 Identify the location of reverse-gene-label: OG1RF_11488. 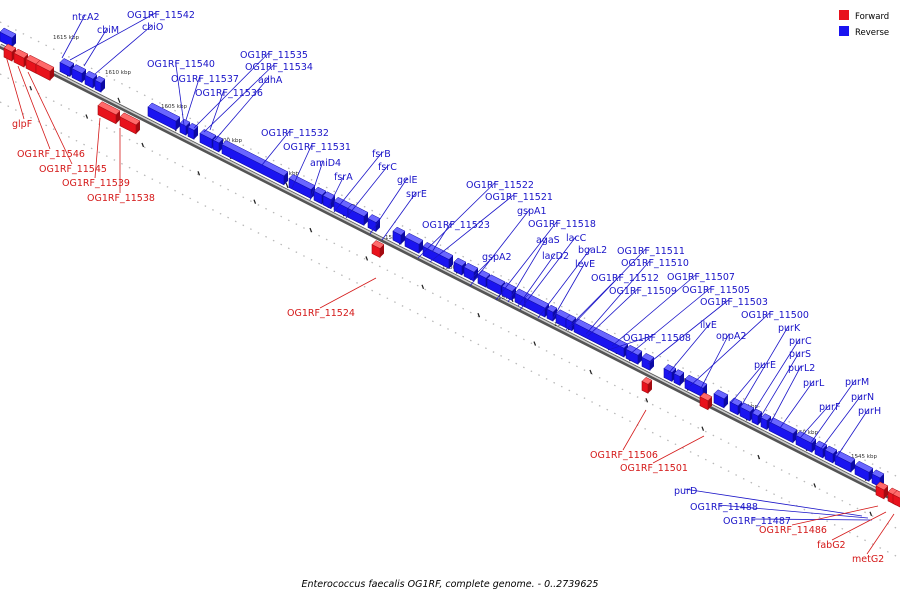
(724, 507).